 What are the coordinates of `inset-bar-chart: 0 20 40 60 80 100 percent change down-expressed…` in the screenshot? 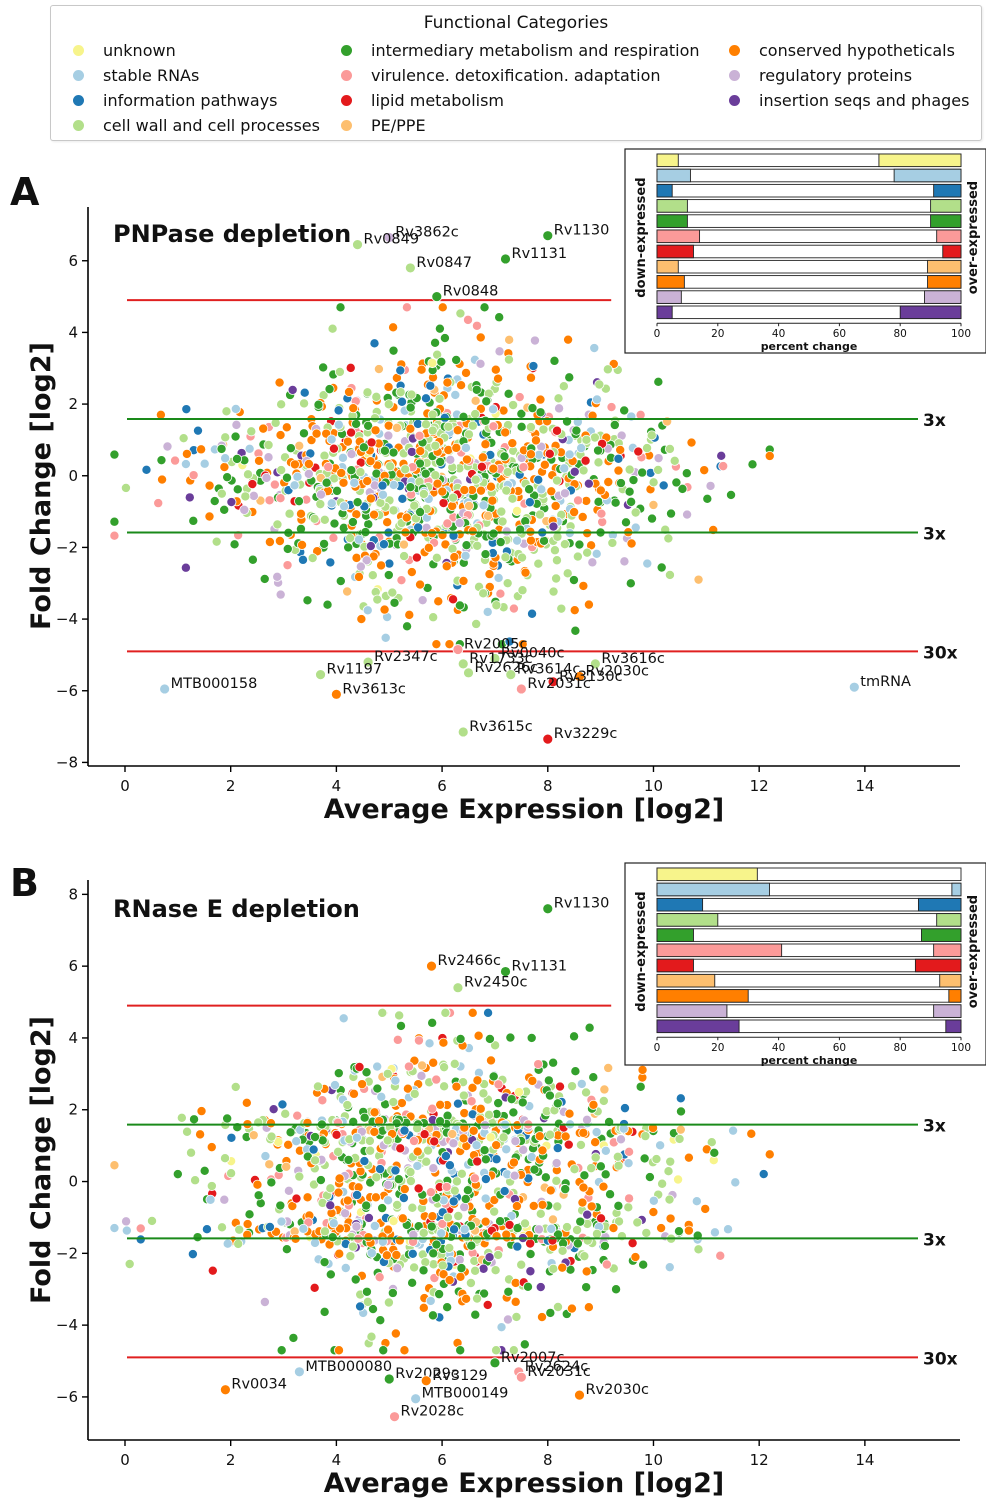 It's located at (805, 251).